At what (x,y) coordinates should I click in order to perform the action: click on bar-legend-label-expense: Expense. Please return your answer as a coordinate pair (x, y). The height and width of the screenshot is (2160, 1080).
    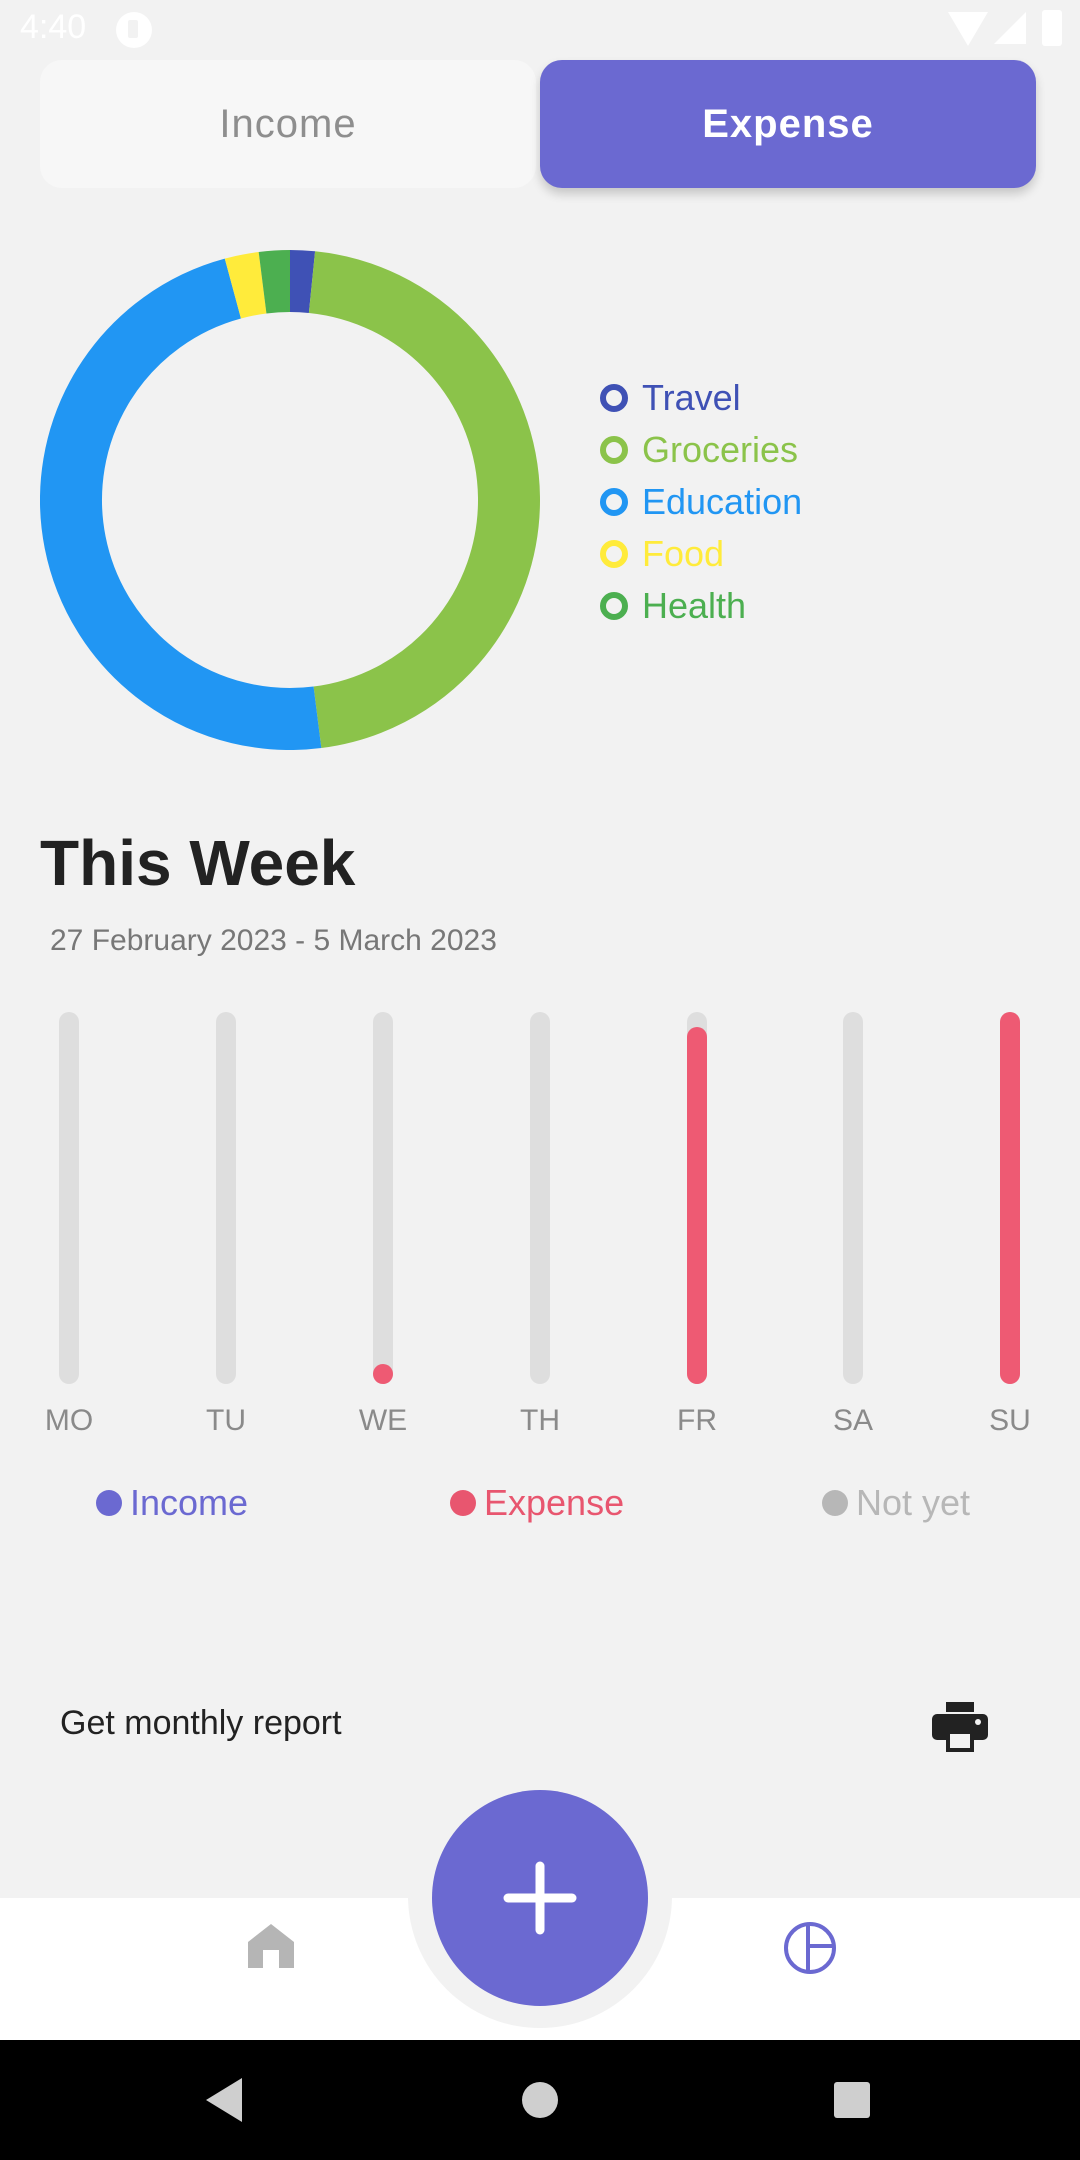
    Looking at the image, I should click on (554, 1502).